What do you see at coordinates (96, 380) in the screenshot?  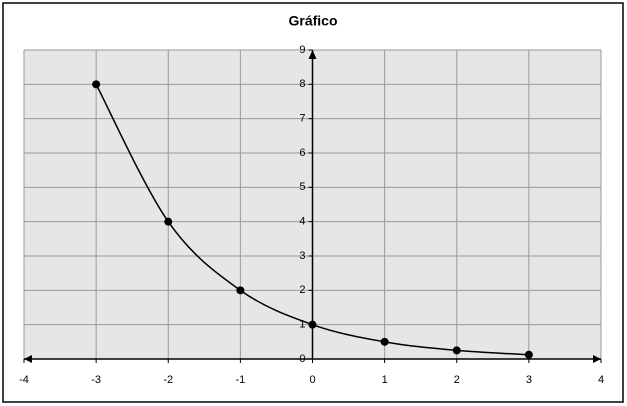 I see `x-tick-label: -3` at bounding box center [96, 380].